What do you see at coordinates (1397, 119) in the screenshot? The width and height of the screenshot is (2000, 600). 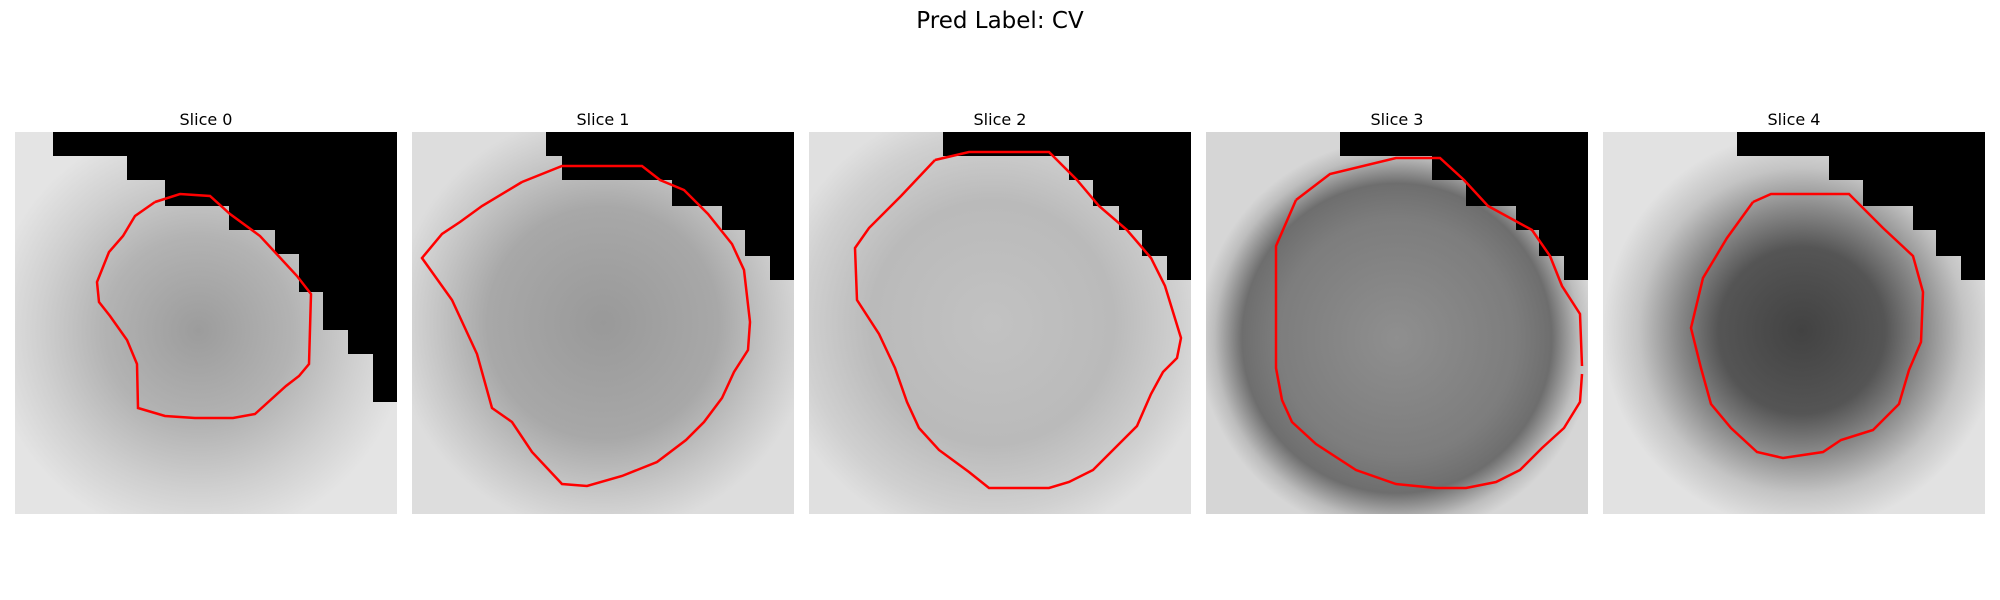 I see `slice-title-3: Slice 3` at bounding box center [1397, 119].